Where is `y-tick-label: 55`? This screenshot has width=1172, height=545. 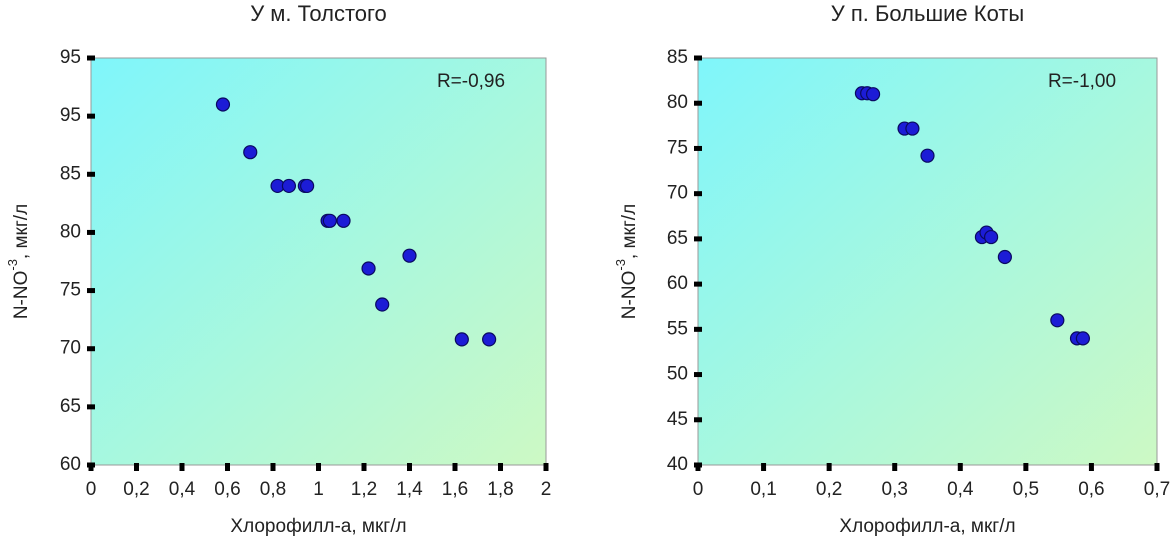 y-tick-label: 55 is located at coordinates (677, 328).